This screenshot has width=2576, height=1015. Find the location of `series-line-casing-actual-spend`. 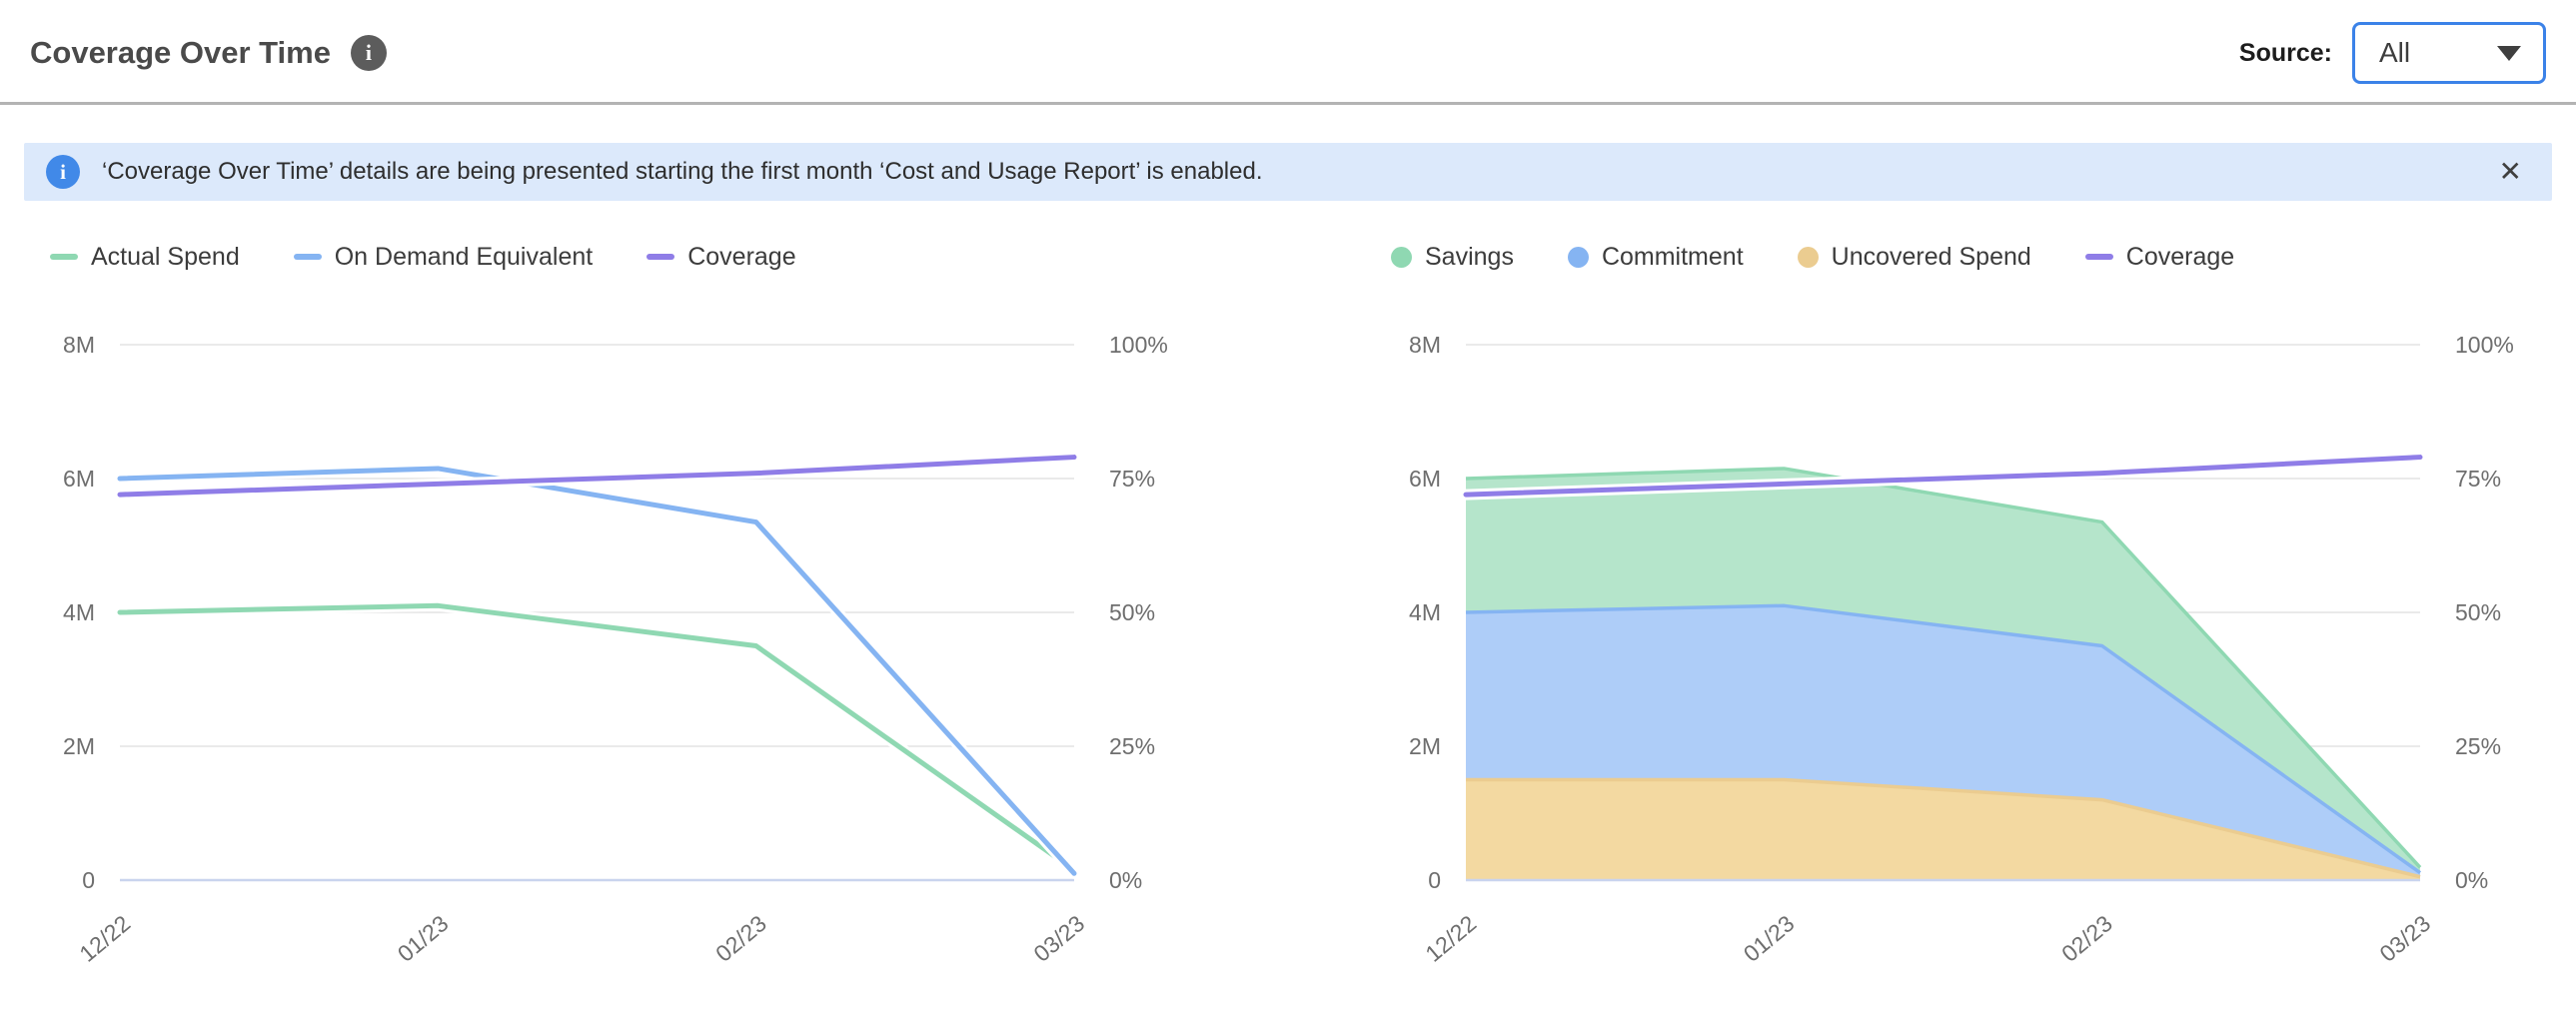

series-line-casing-actual-spend is located at coordinates (597, 737).